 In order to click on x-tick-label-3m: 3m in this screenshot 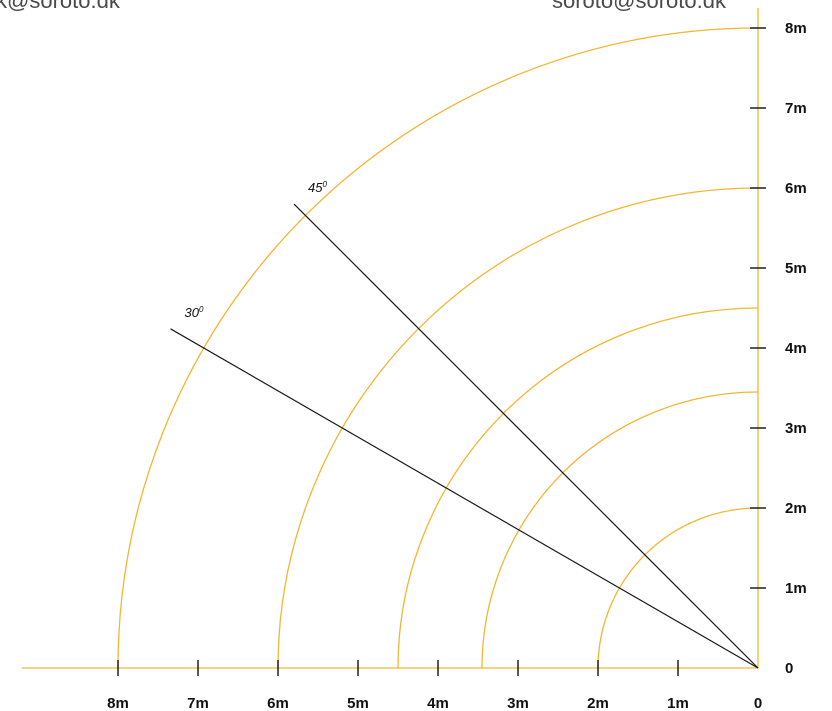, I will do `click(518, 703)`.